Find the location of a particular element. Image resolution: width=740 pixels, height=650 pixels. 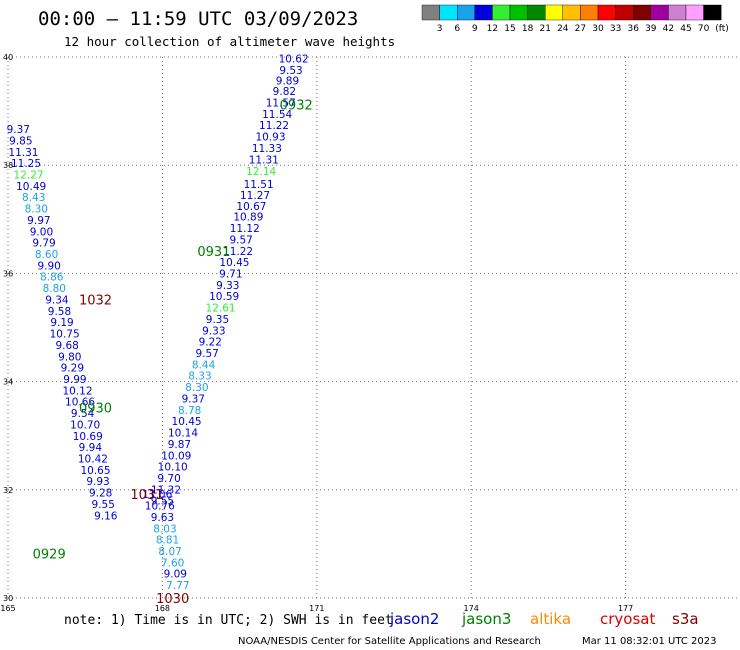

colorbar-tick-label: 42 is located at coordinates (668, 29).